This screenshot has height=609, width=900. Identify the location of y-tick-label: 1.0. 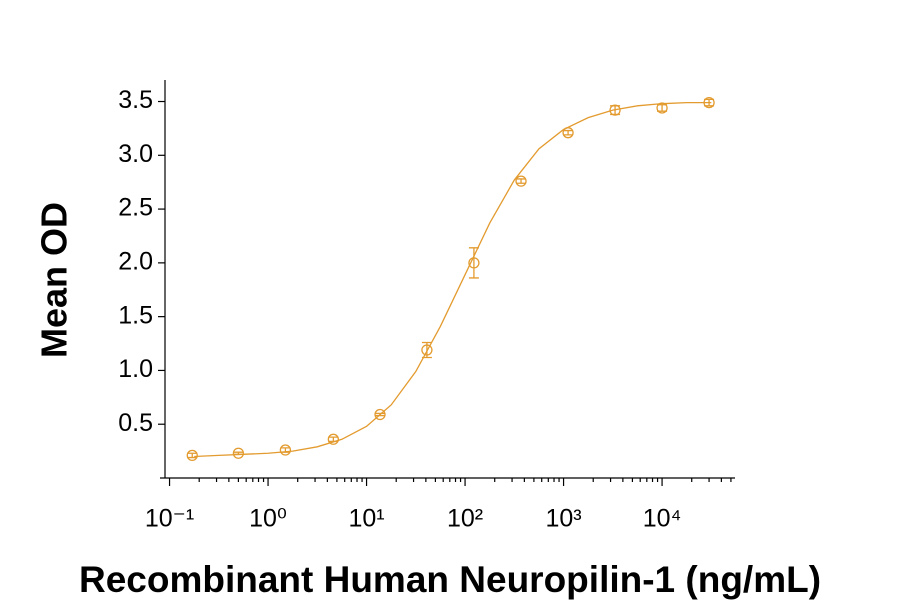
(135, 369).